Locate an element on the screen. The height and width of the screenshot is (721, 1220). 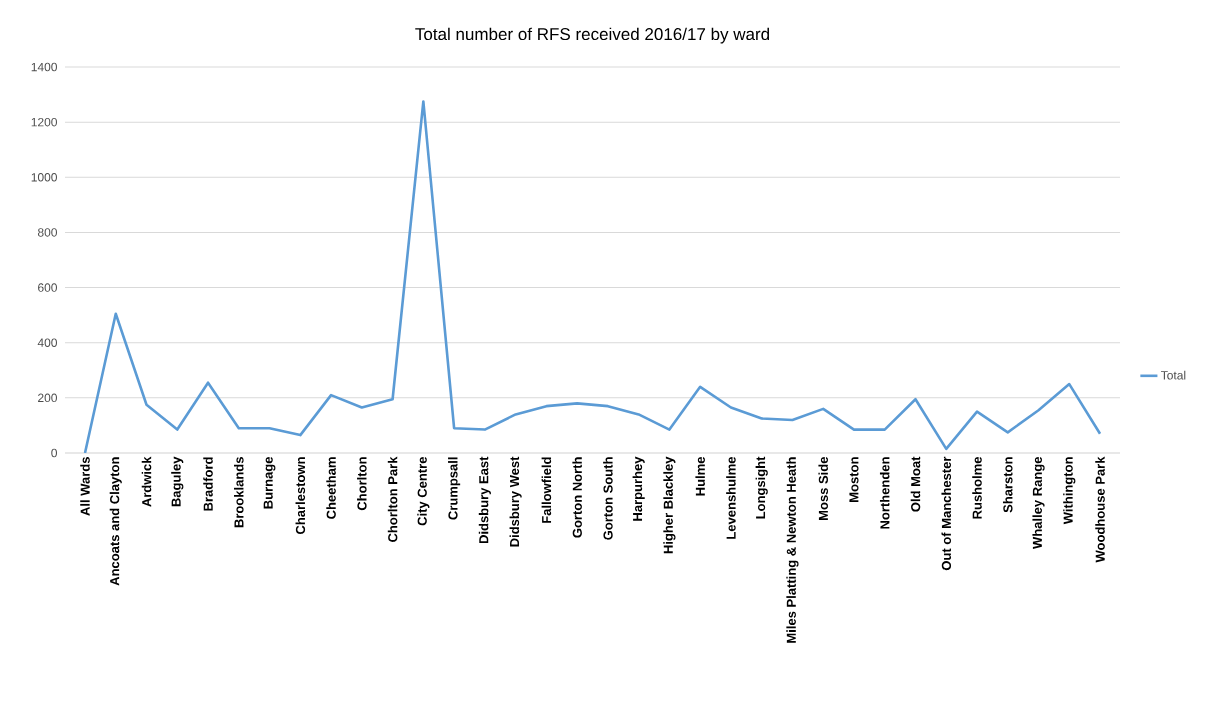
y-tick-label: 1200 is located at coordinates (44, 122).